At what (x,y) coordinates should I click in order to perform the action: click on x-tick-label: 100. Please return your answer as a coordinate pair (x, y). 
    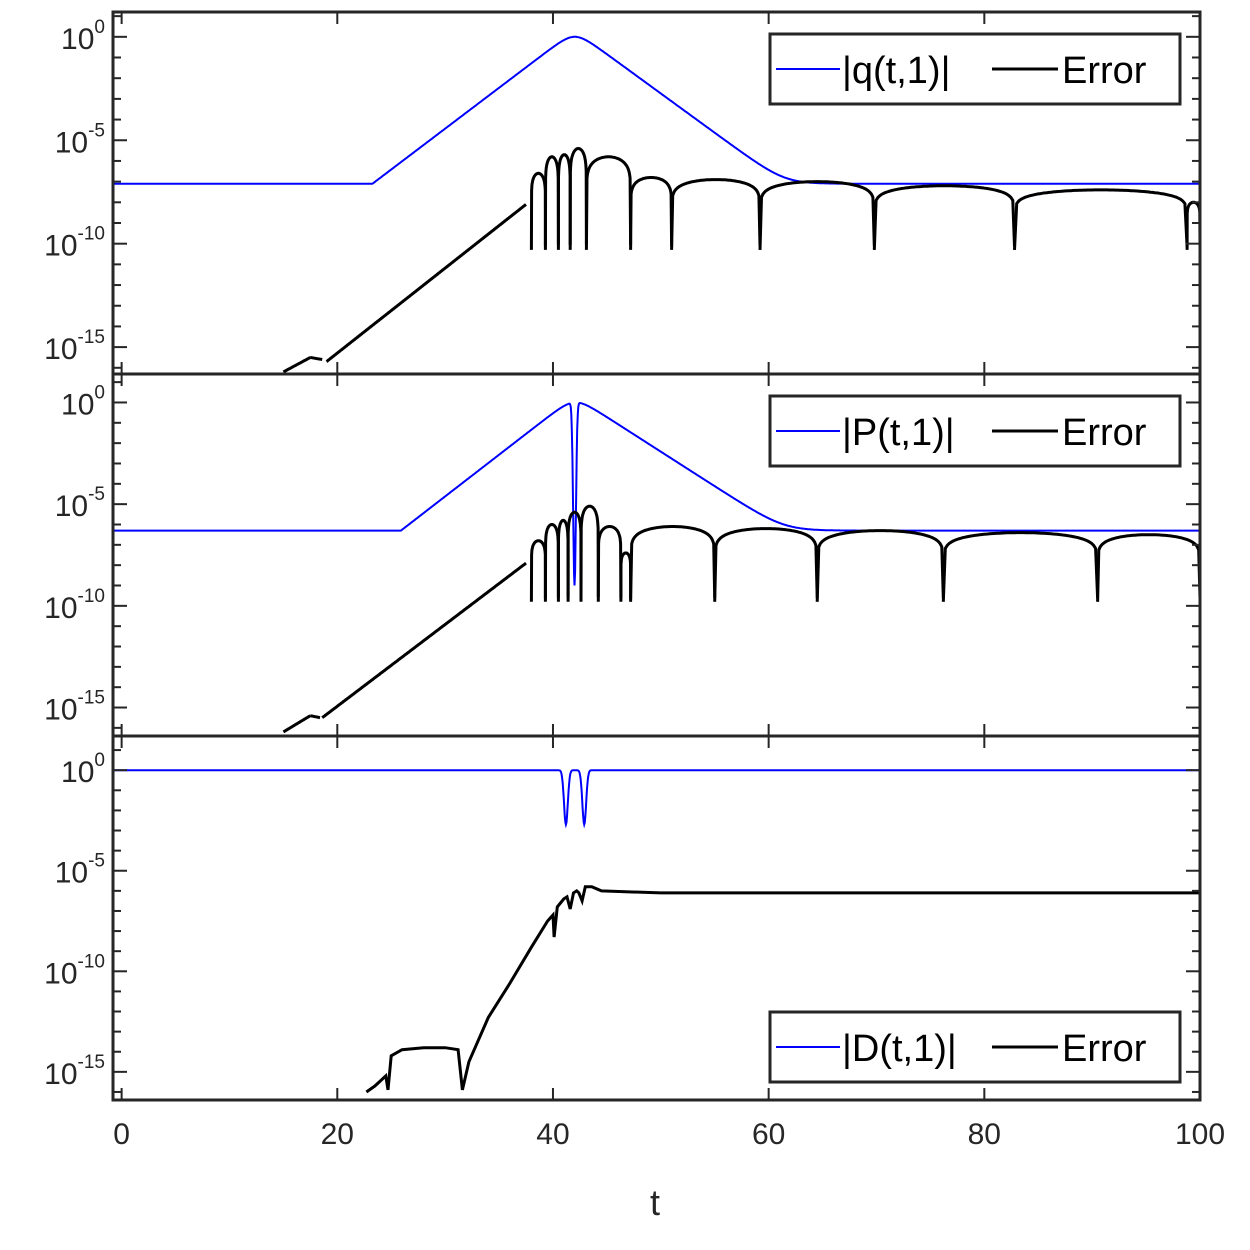
    Looking at the image, I should click on (1200, 1134).